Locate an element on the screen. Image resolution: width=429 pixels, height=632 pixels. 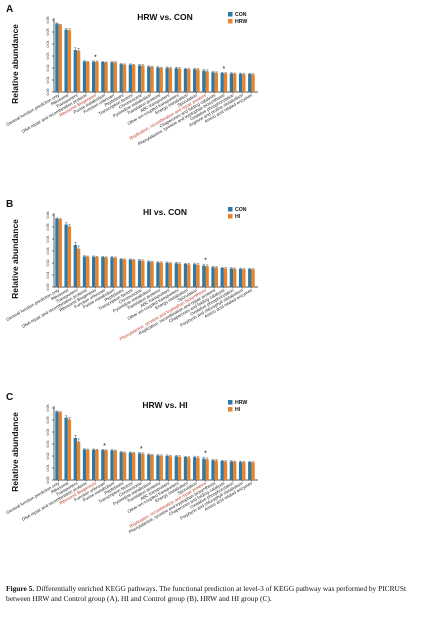
legend-label-hrw: HRW is located at coordinates (241, 403).